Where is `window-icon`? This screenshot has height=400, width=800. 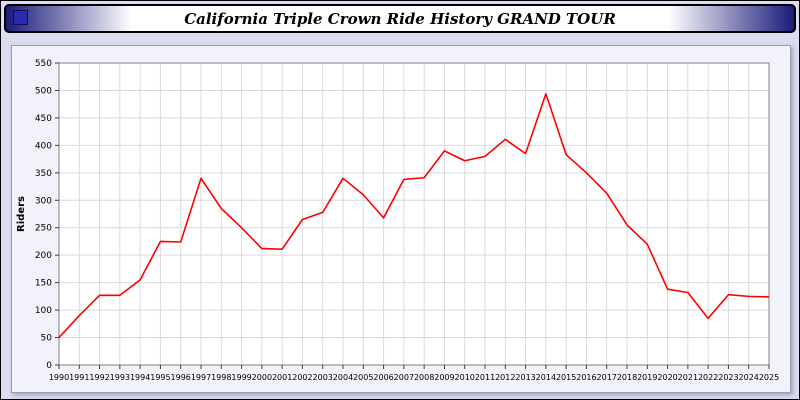
window-icon is located at coordinates (20, 17).